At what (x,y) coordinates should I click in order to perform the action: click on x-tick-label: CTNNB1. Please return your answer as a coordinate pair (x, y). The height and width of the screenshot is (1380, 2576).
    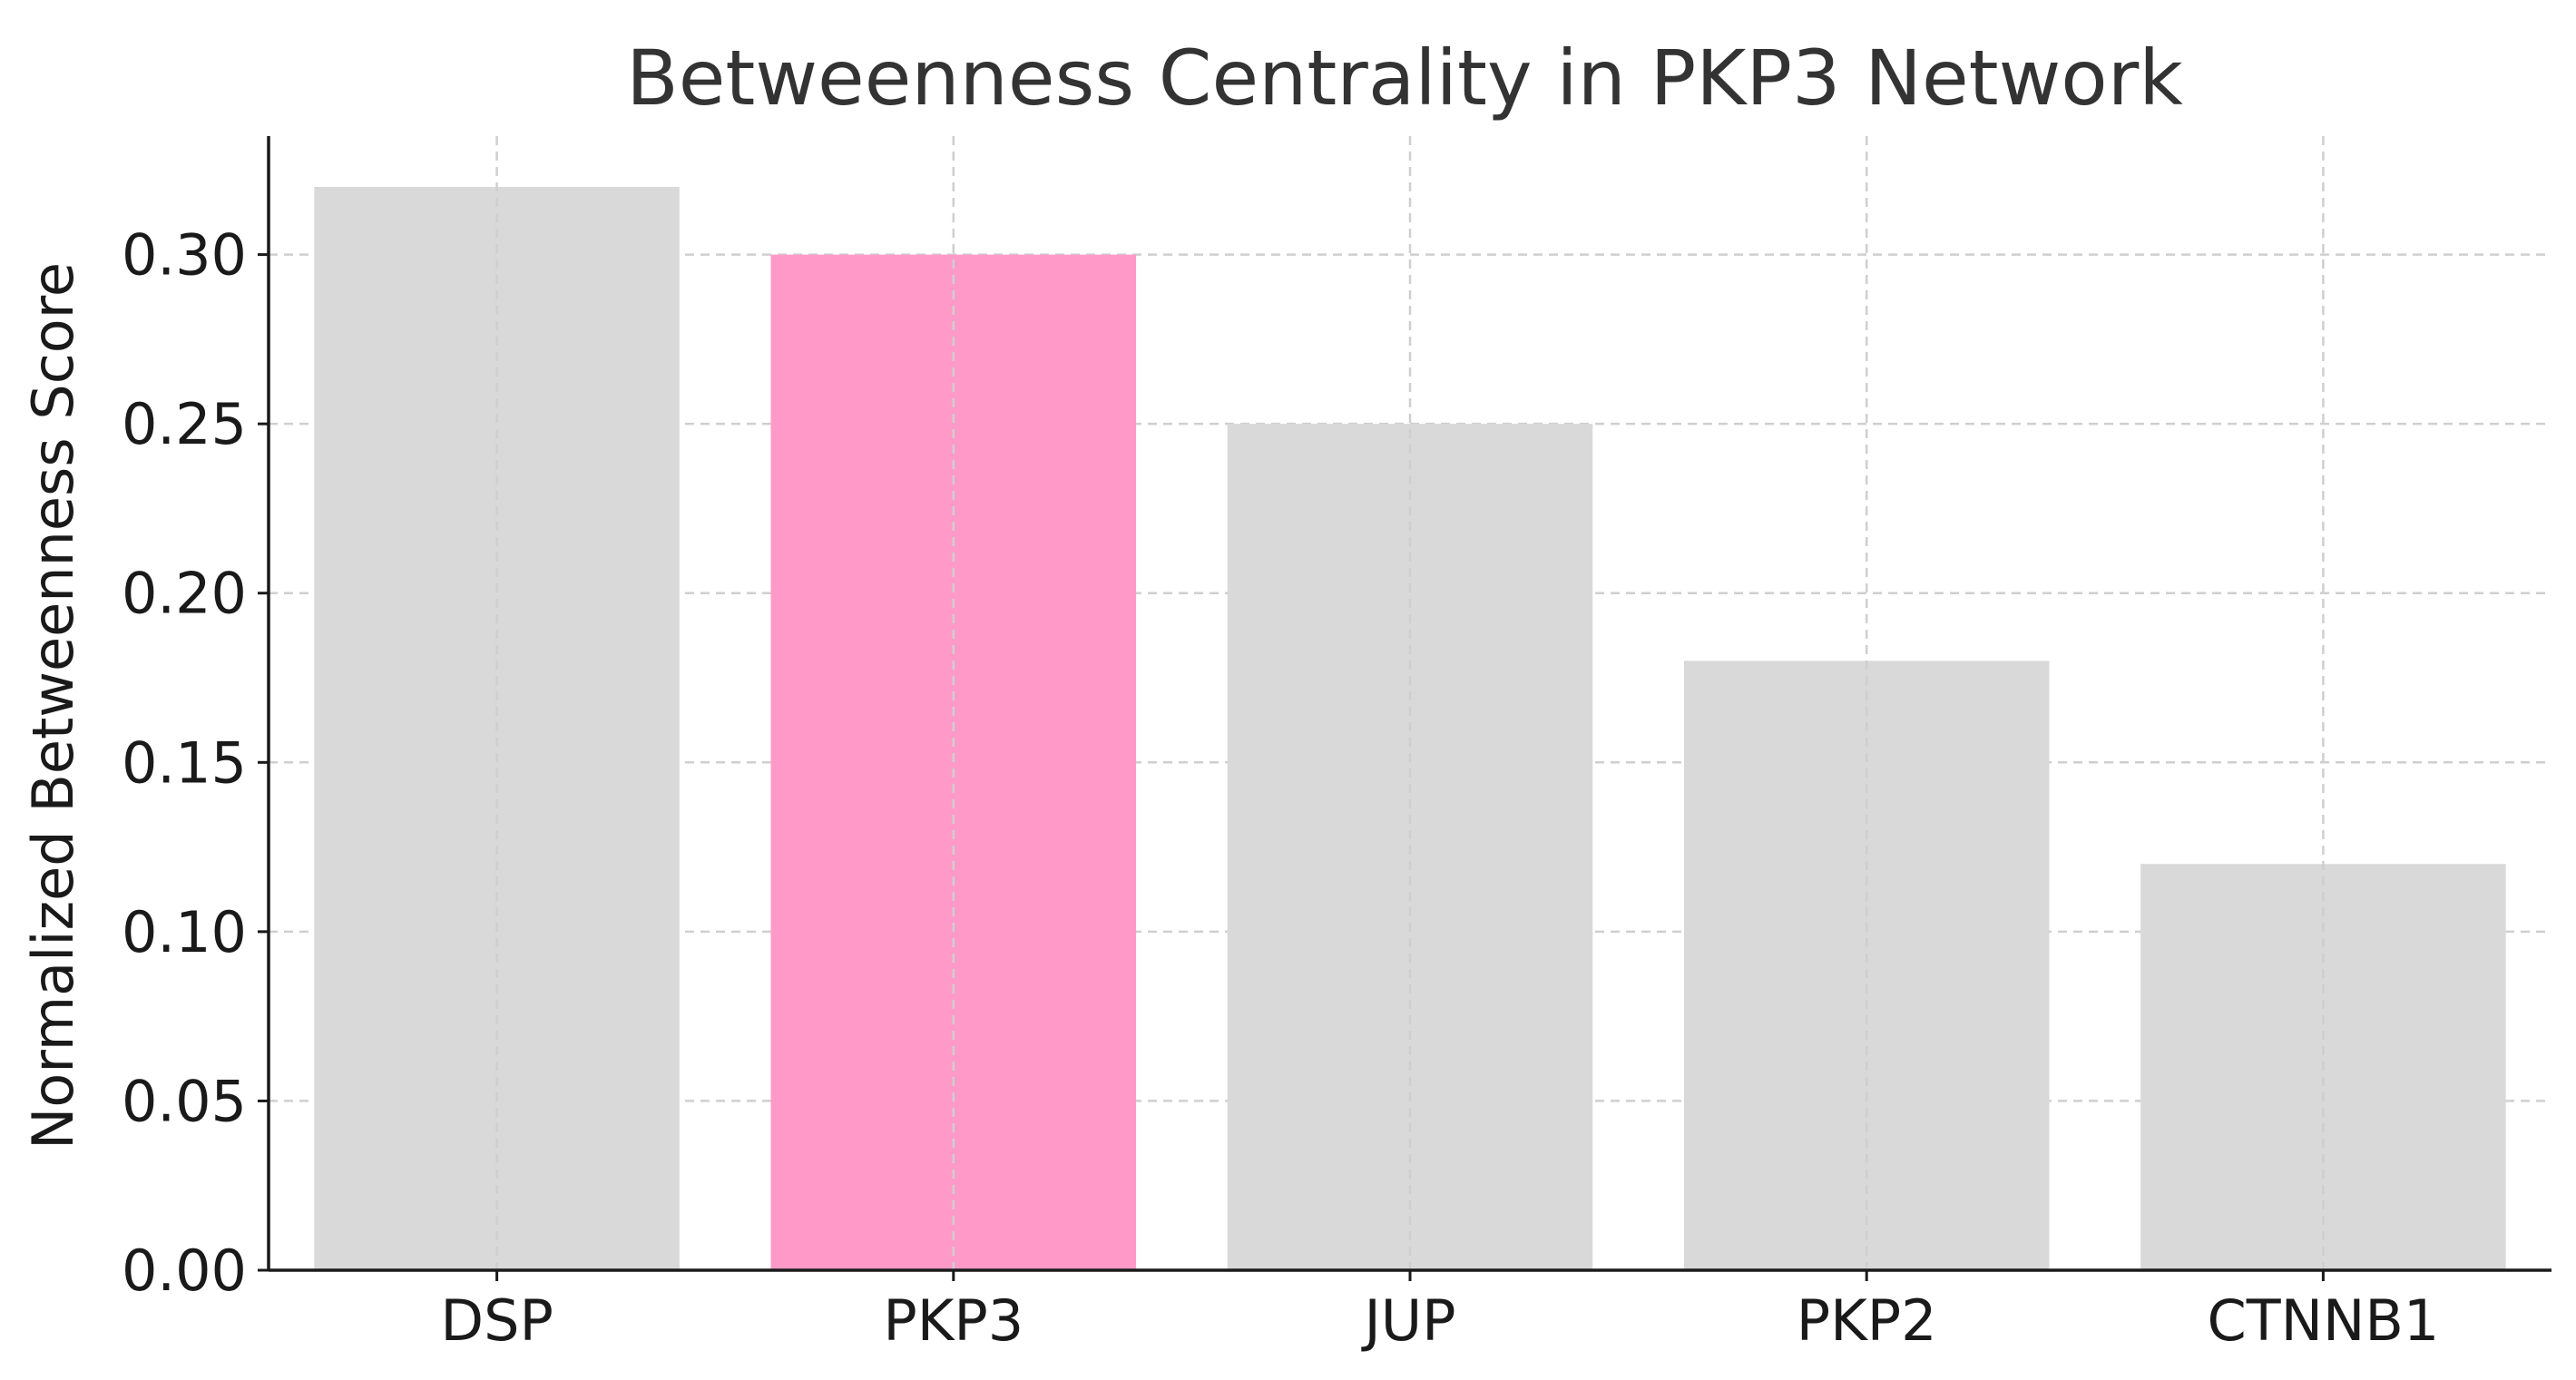
    Looking at the image, I should click on (2323, 1320).